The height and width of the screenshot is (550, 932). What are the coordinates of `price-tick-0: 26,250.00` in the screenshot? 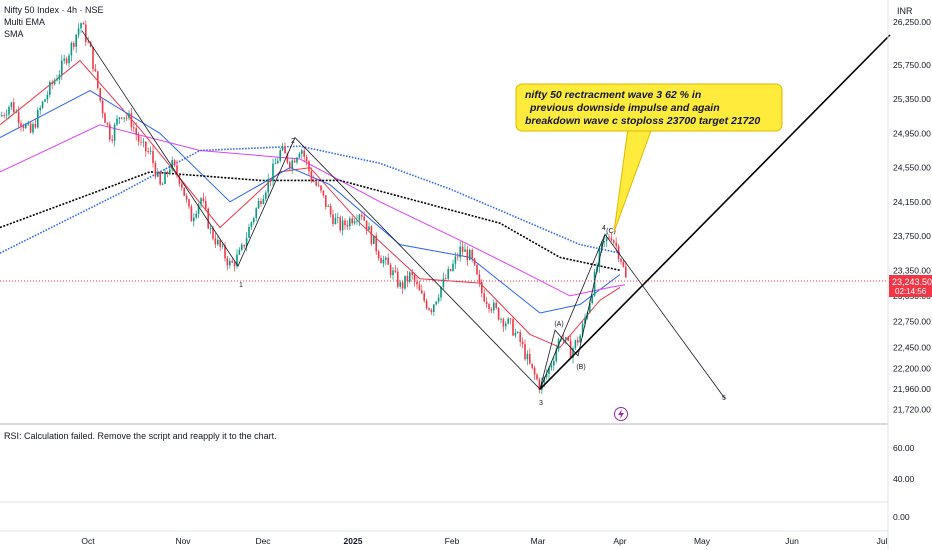 It's located at (912, 22).